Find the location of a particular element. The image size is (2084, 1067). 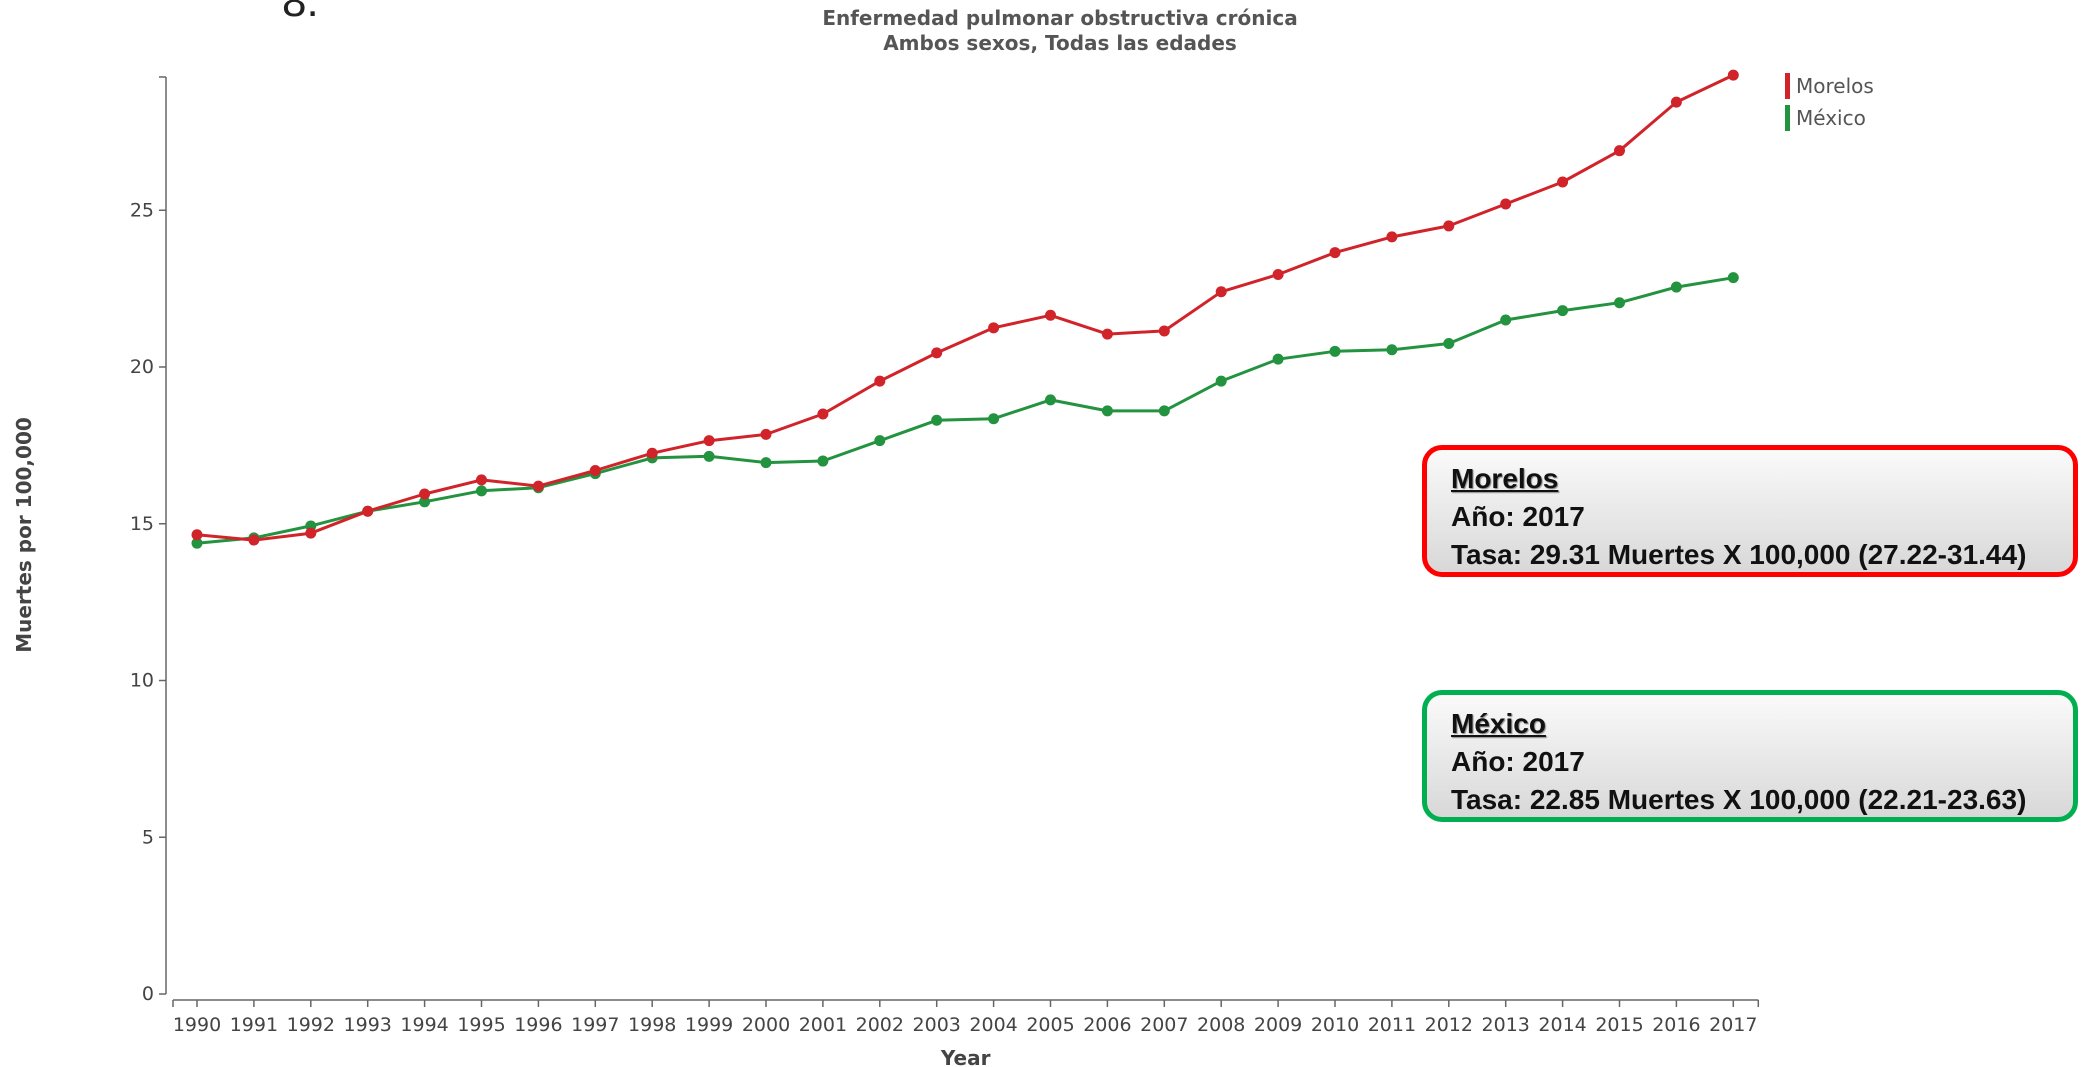

callout-mexico-year: Año: 2017 is located at coordinates (1518, 761).